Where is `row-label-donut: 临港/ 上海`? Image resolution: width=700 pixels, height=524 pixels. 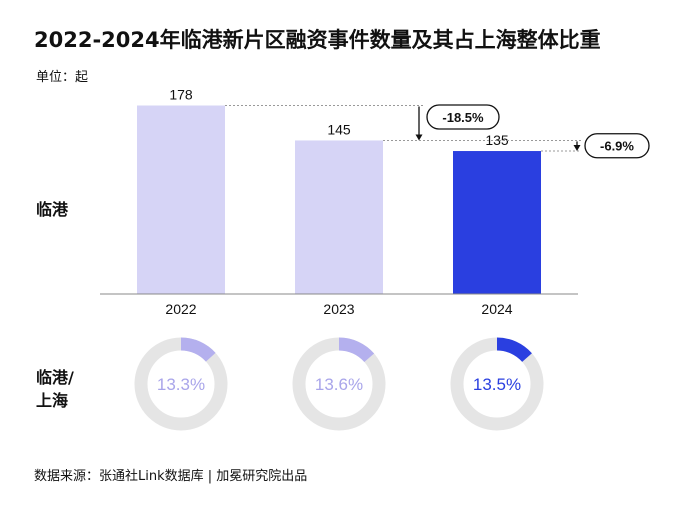 row-label-donut: 临港/ 上海 is located at coordinates (55, 389).